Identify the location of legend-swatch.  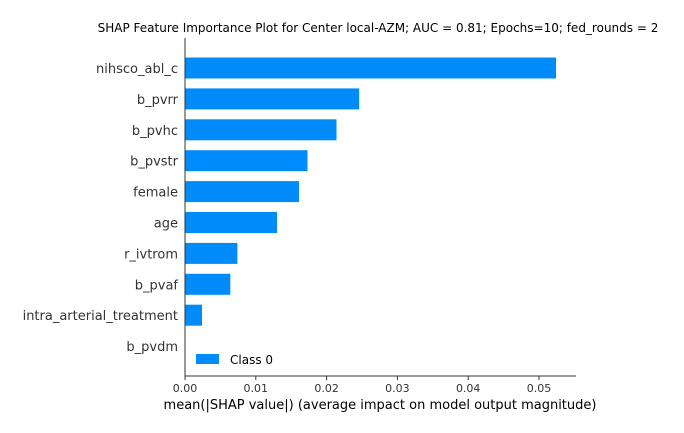
(207, 359).